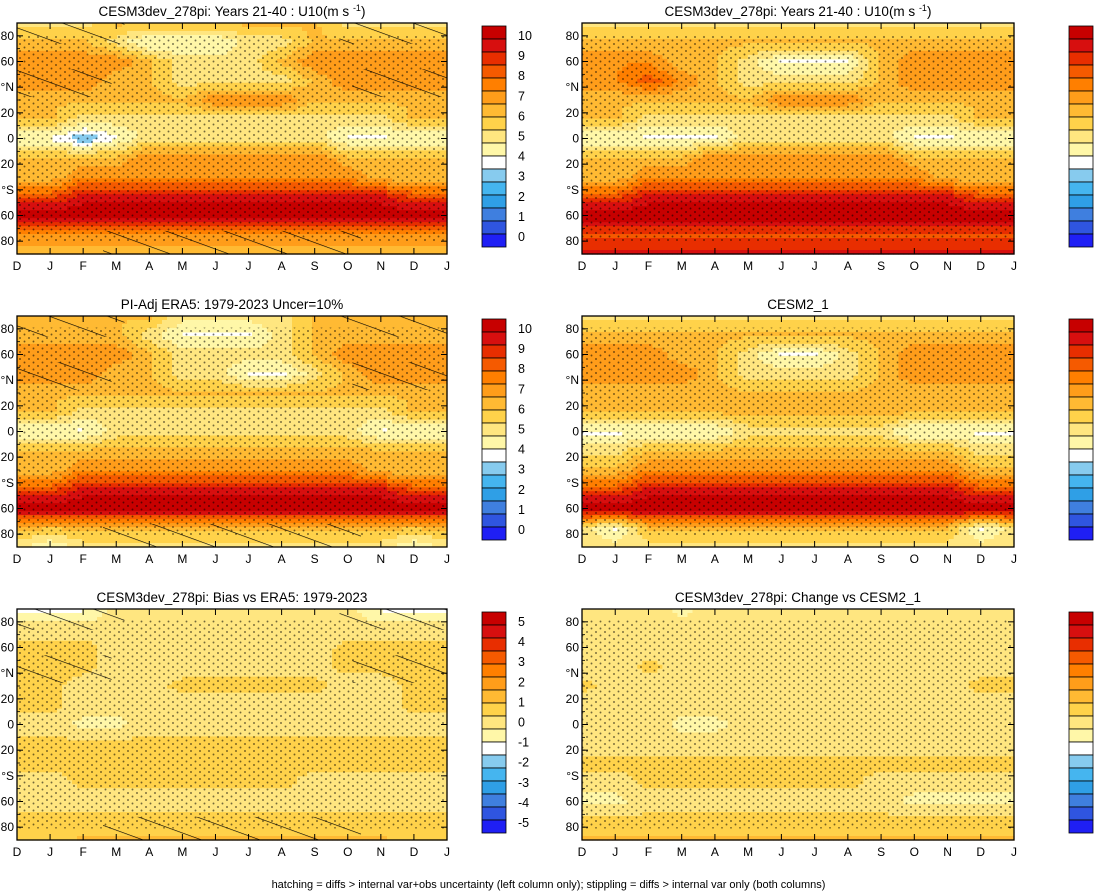  I want to click on x-tick-label: A, so click(282, 266).